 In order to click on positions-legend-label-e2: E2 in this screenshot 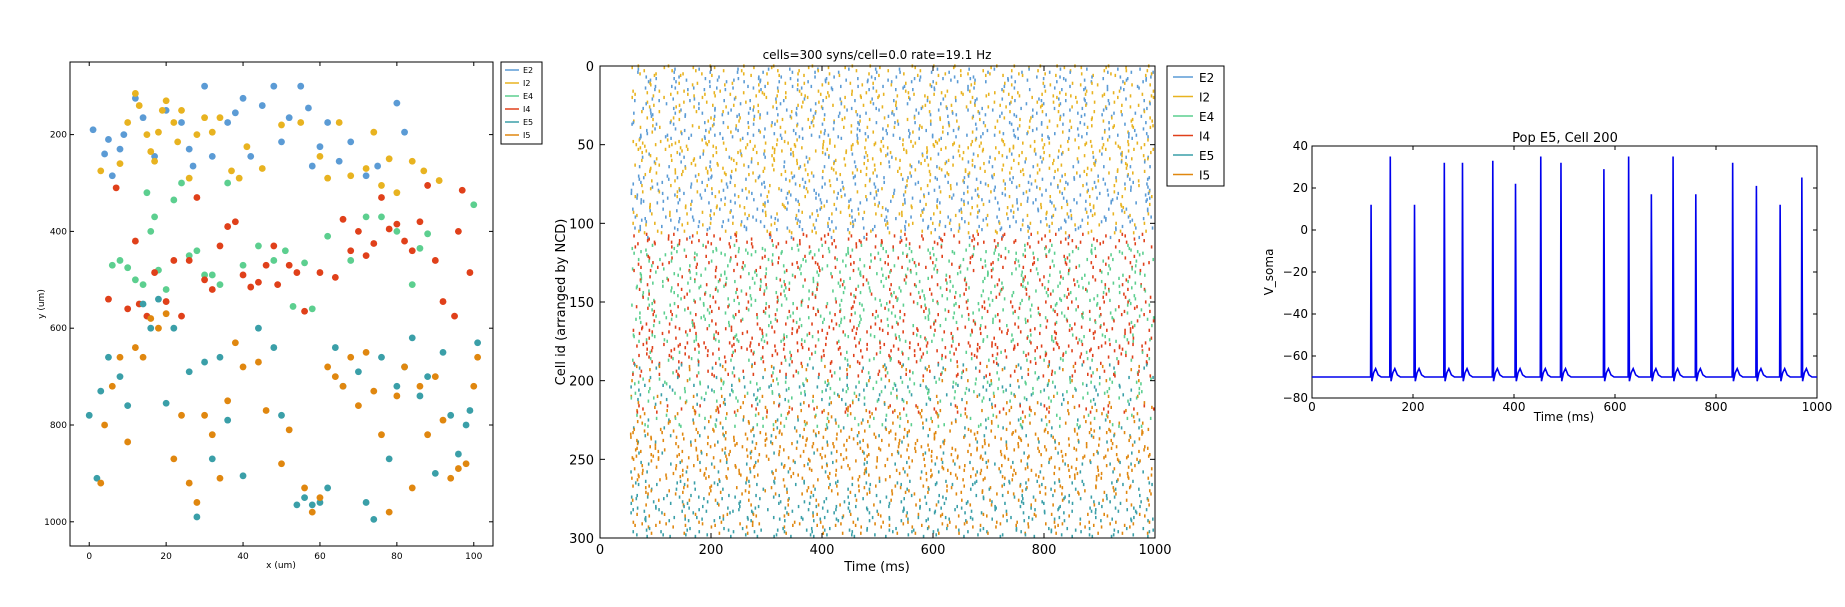, I will do `click(528, 70)`.